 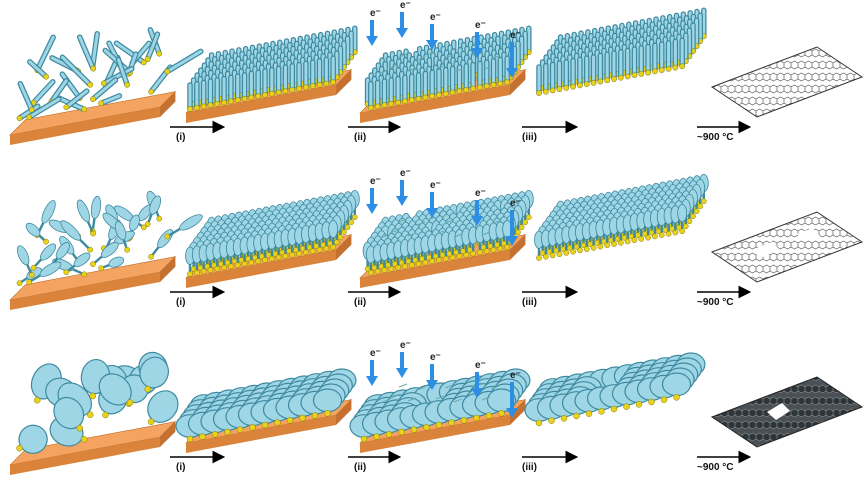 I want to click on electron-label: e⁻, so click(x=515, y=35).